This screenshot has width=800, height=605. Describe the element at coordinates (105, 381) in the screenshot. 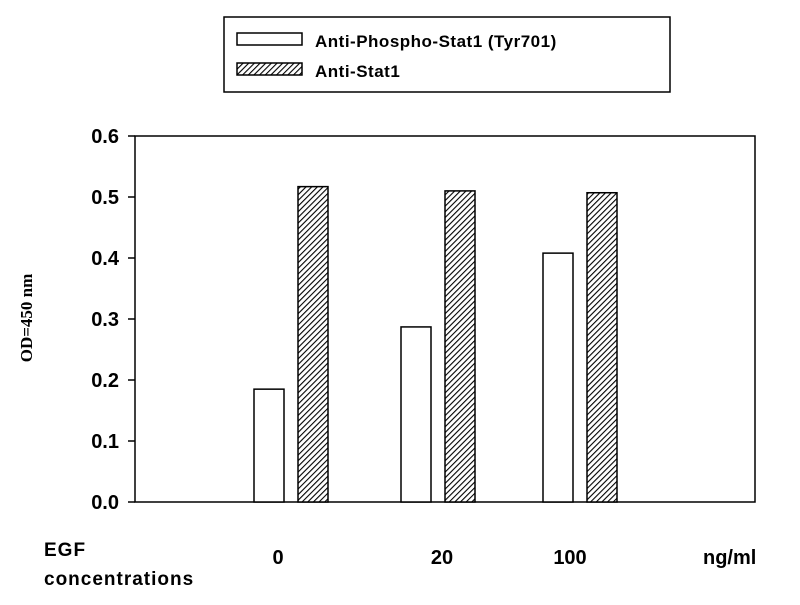

I see `y-tick-label: 0.2` at that location.